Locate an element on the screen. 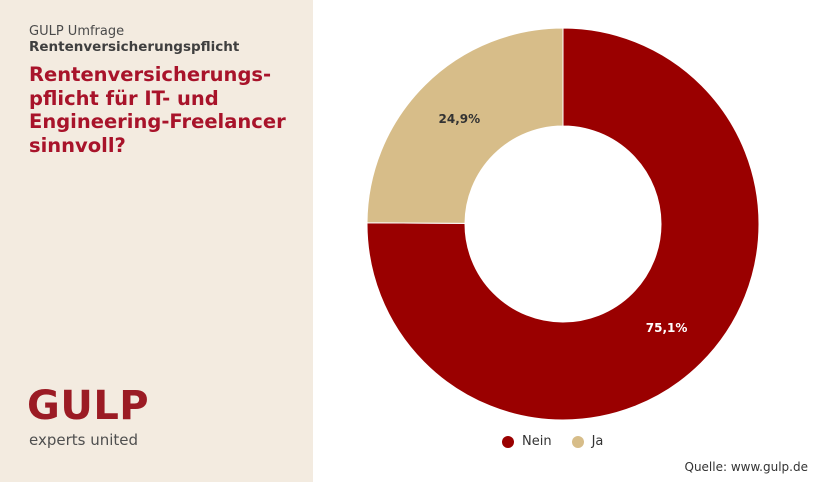 This screenshot has width=824, height=482. gulp-logo: GULP experts united is located at coordinates (88, 416).